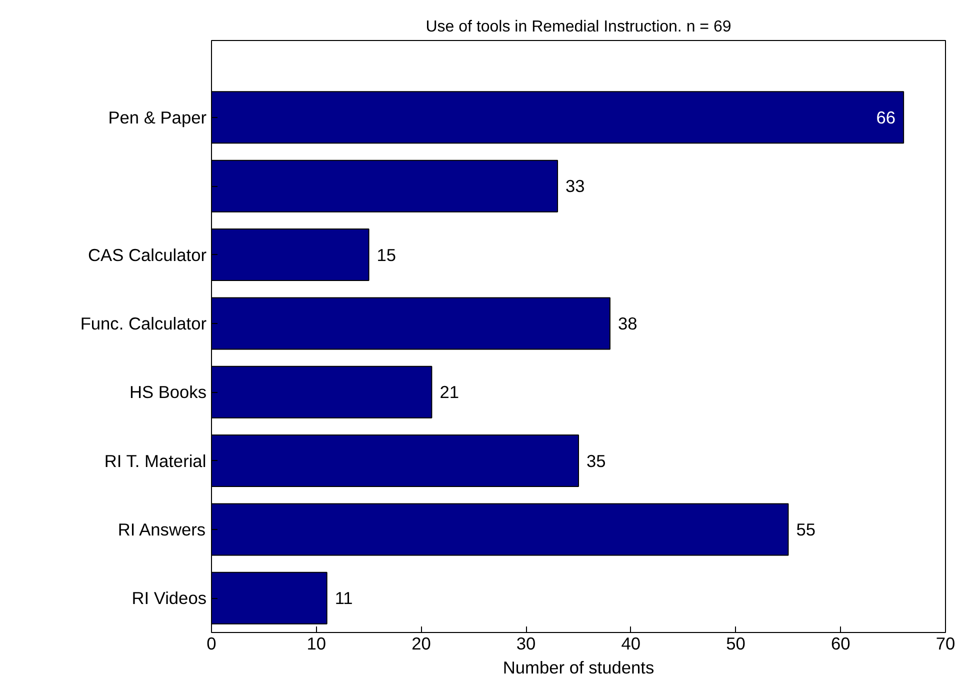 Image resolution: width=964 pixels, height=690 pixels. What do you see at coordinates (946, 644) in the screenshot?
I see `x-tick-label: 70` at bounding box center [946, 644].